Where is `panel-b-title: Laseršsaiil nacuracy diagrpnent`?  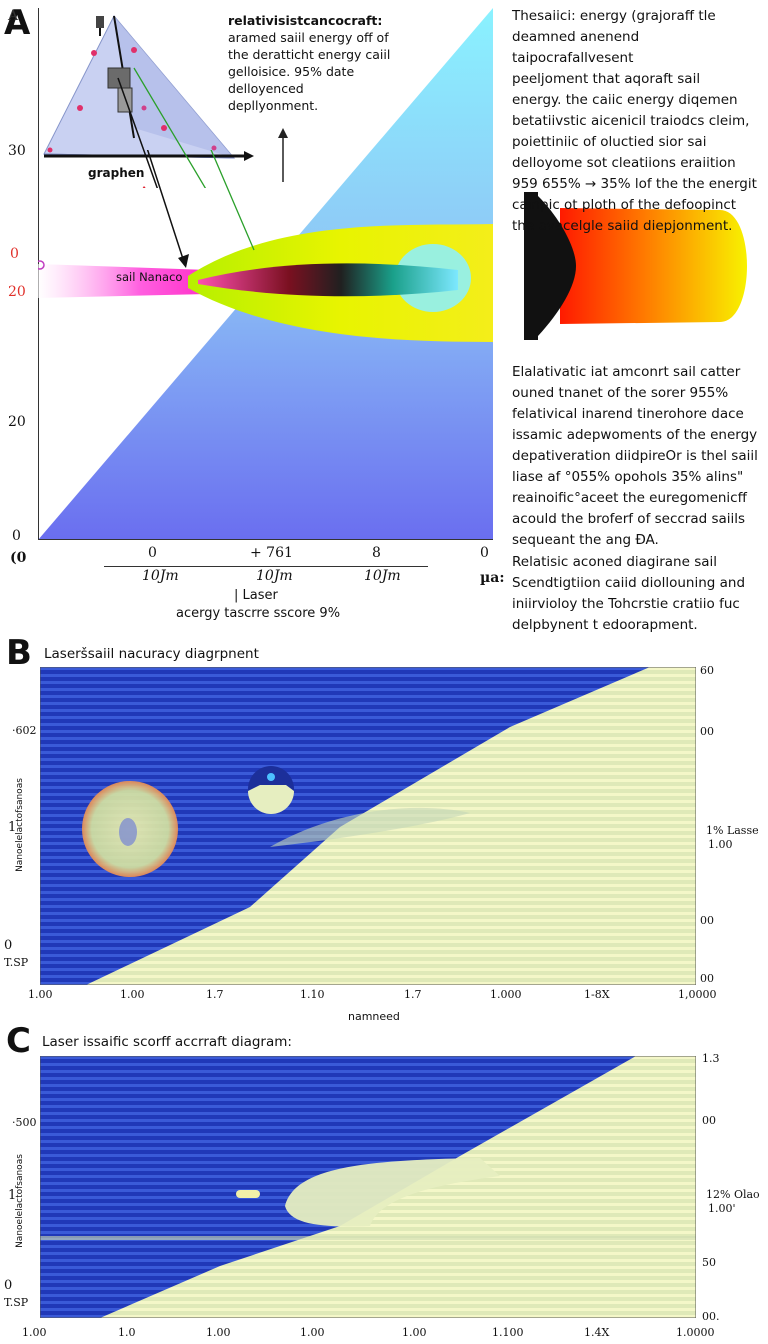
panel-b-title: Laseršsaiil nacuracy diagrpnent is located at coordinates (151, 654).